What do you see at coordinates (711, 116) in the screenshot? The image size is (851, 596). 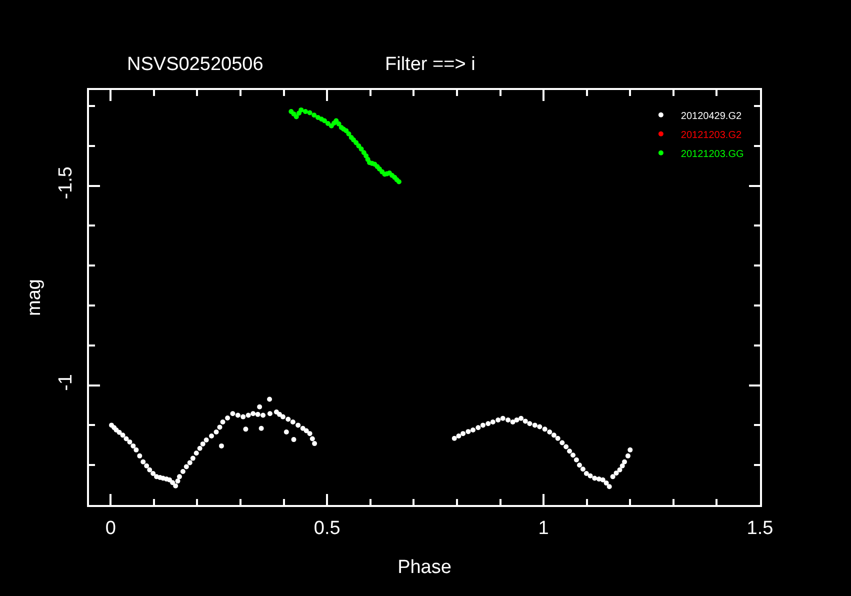 I see `legend-label: 20120429.G2` at bounding box center [711, 116].